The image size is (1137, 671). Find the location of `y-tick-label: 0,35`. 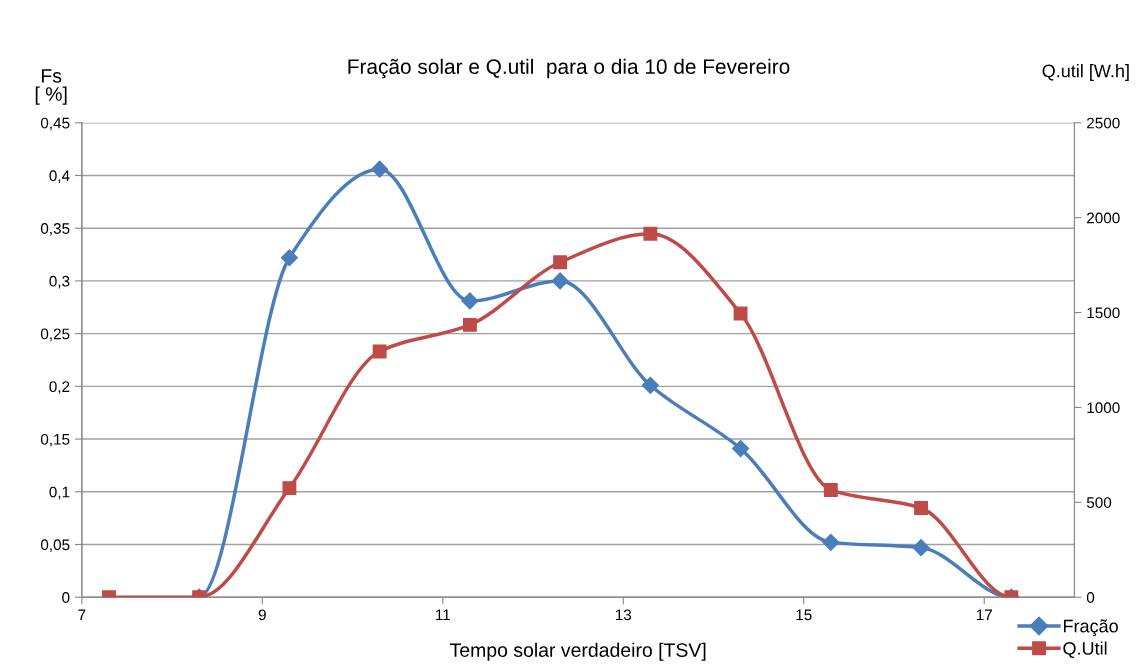

y-tick-label: 0,35 is located at coordinates (55, 229).